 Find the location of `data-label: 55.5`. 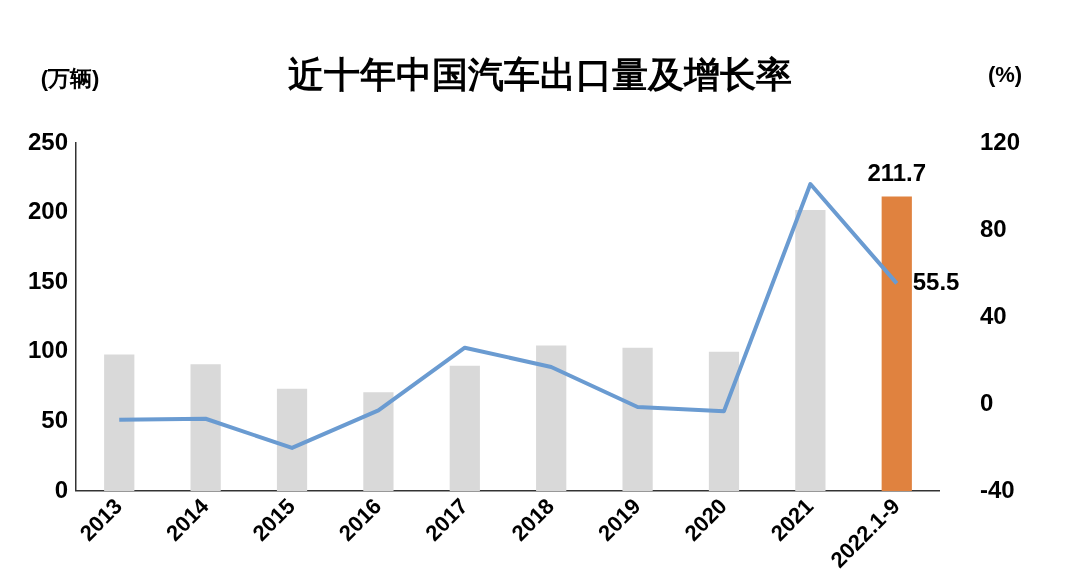

data-label: 55.5 is located at coordinates (936, 281).